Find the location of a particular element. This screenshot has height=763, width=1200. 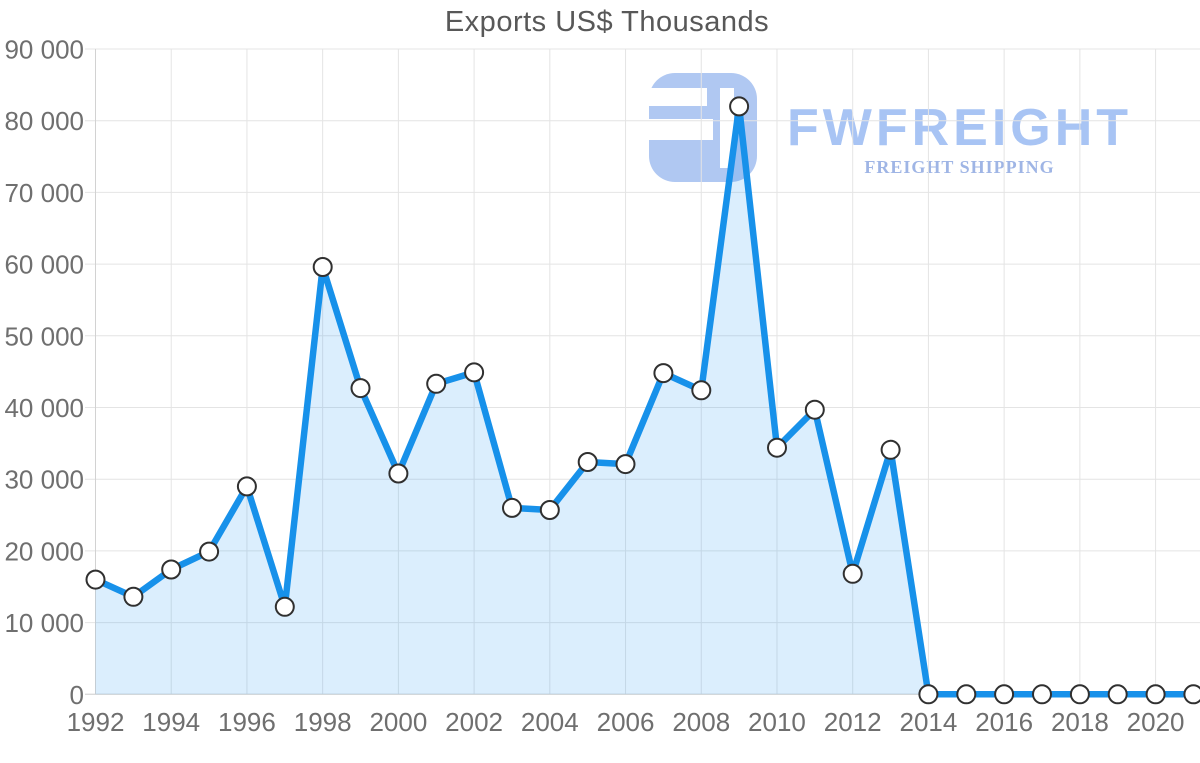

data-point-2001 is located at coordinates (436, 383).